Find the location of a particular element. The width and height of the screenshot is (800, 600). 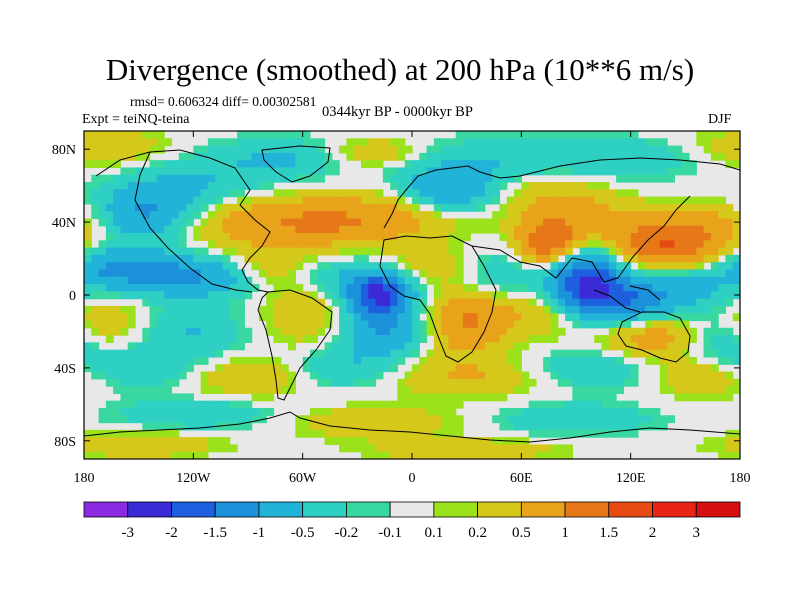

coast-south-america is located at coordinates (295, 345).